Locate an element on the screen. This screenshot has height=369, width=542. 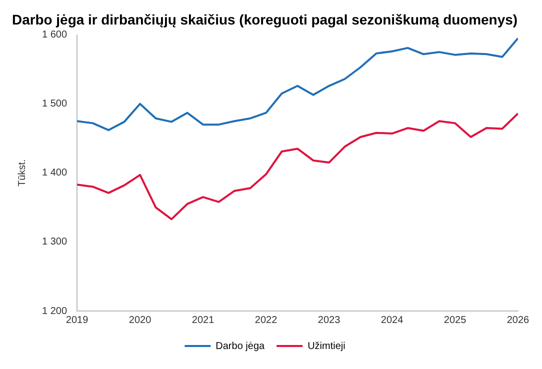
y-tick-label: 1 200 is located at coordinates (55, 311).